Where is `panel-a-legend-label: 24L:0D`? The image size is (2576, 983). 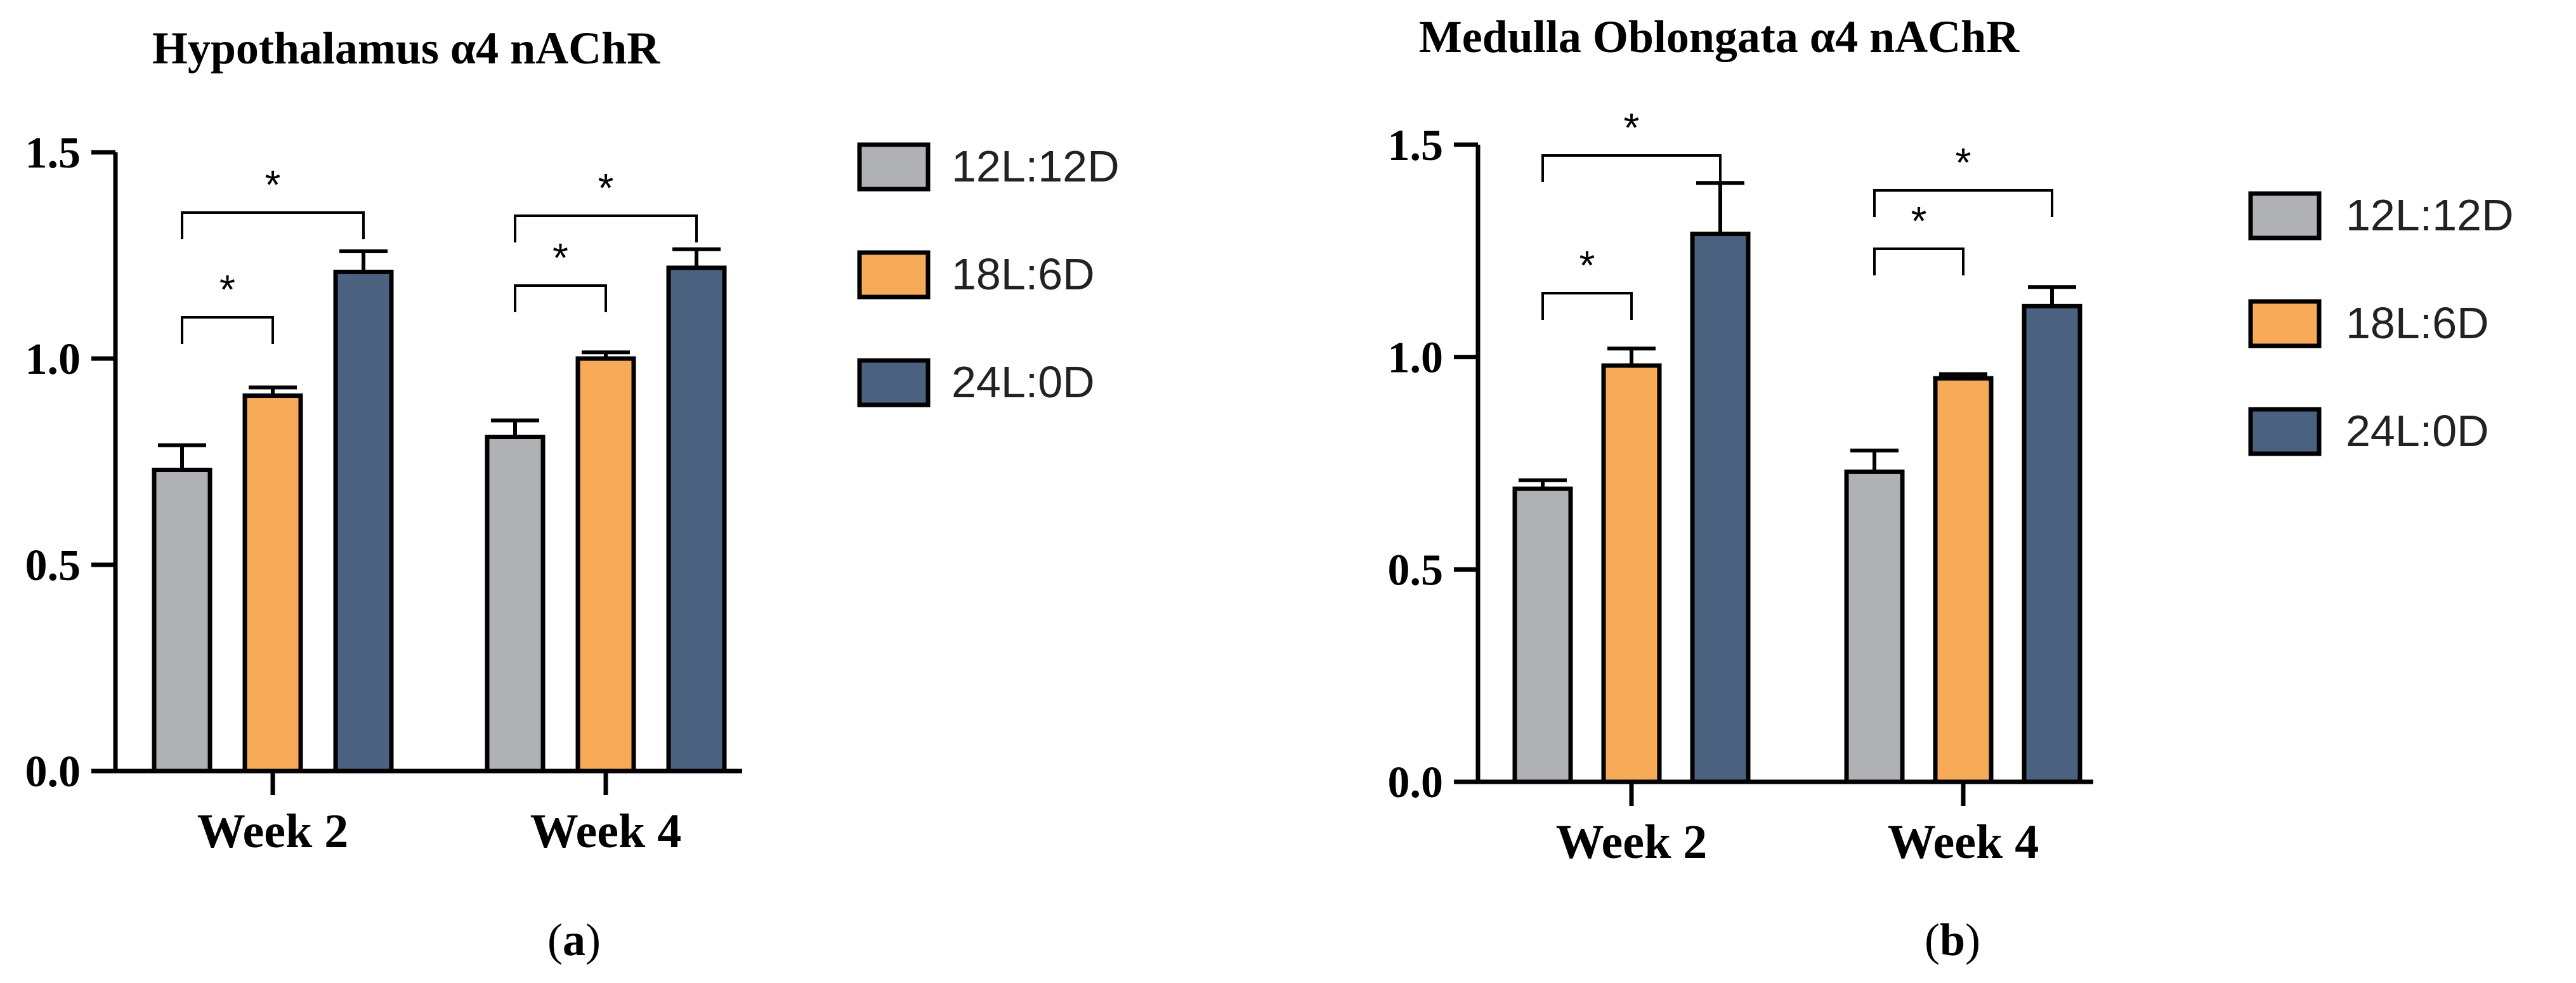 panel-a-legend-label: 24L:0D is located at coordinates (1023, 382).